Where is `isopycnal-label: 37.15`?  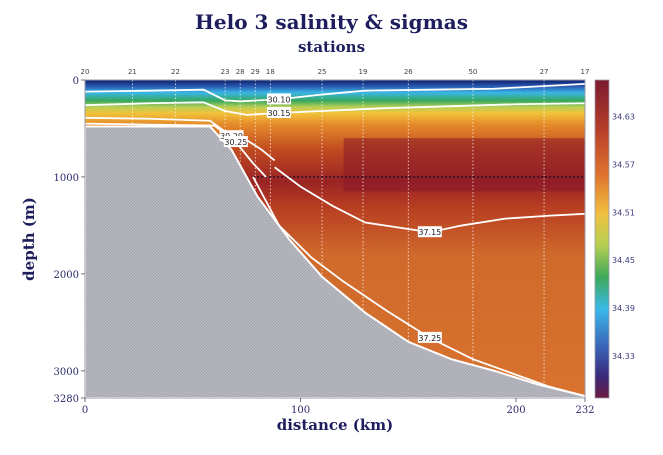 isopycnal-label: 37.15 is located at coordinates (429, 232).